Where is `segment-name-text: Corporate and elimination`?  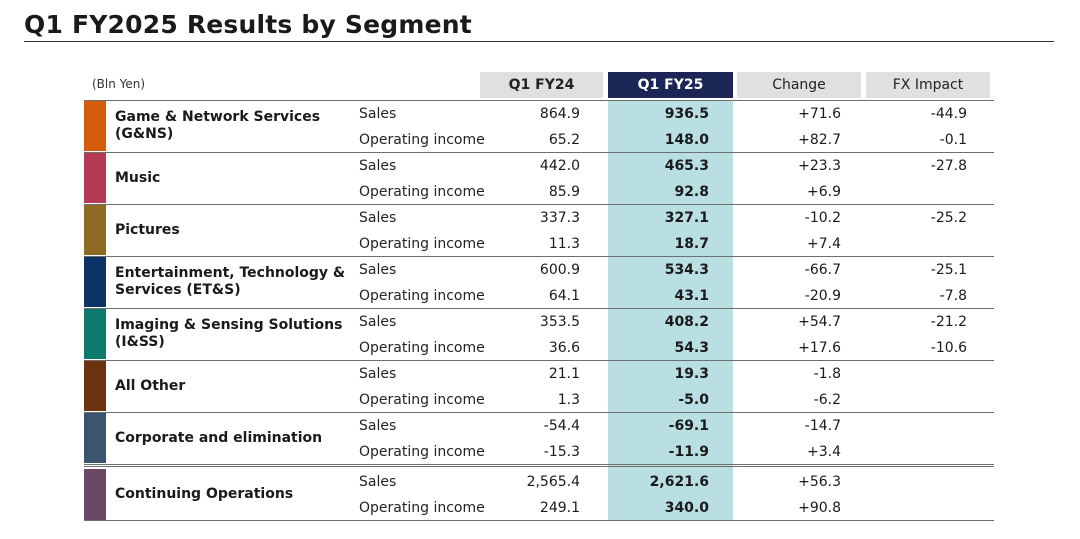 segment-name-text: Corporate and elimination is located at coordinates (219, 437).